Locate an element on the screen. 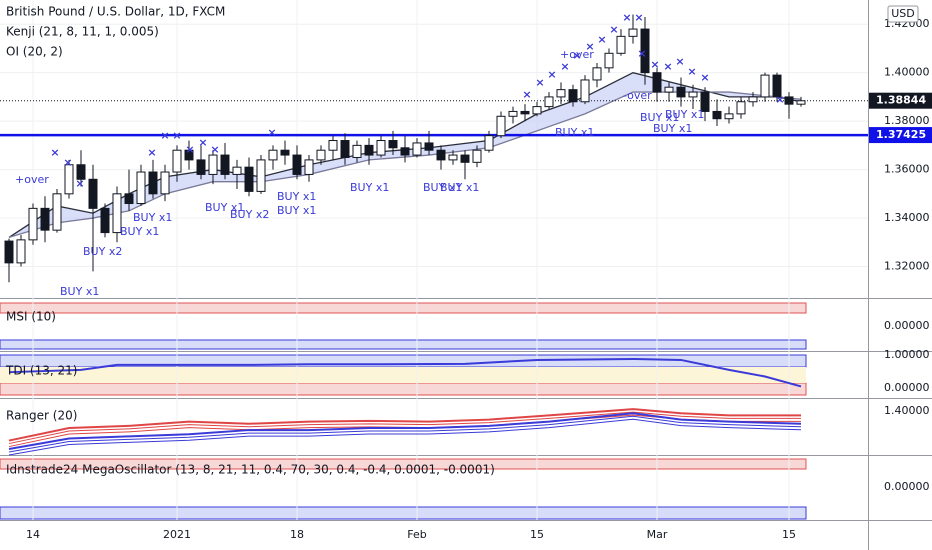  y-tick-label: 1.34000 is located at coordinates (907, 217).